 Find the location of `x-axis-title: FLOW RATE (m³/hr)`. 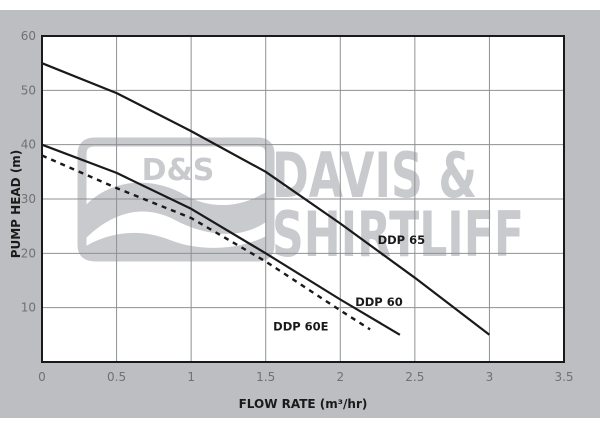

x-axis-title: FLOW RATE (m³/hr) is located at coordinates (303, 404).